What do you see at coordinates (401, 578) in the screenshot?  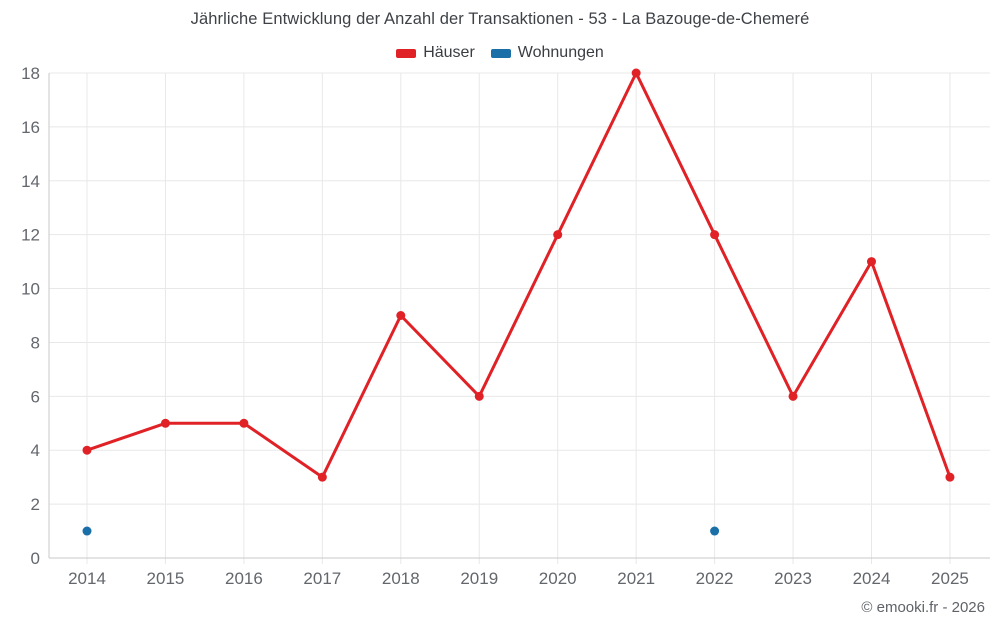 I see `x-axis-tick-label: 2018` at bounding box center [401, 578].